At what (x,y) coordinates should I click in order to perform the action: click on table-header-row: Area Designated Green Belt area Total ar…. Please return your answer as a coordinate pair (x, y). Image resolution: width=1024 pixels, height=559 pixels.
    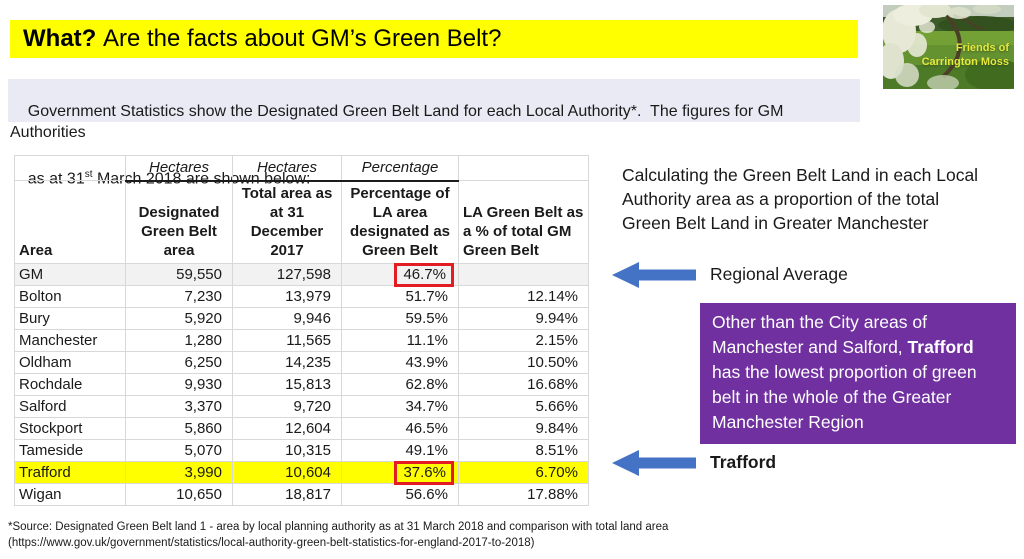
    Looking at the image, I should click on (301, 222).